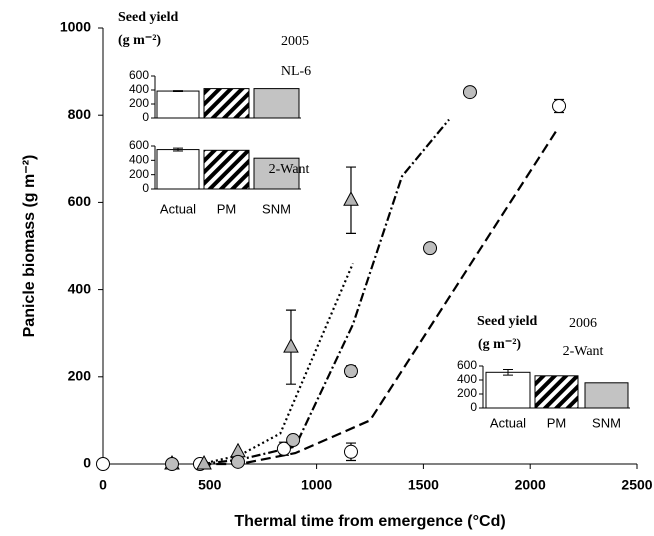  Describe the element at coordinates (80, 201) in the screenshot. I see `y-tick-label: 600` at that location.